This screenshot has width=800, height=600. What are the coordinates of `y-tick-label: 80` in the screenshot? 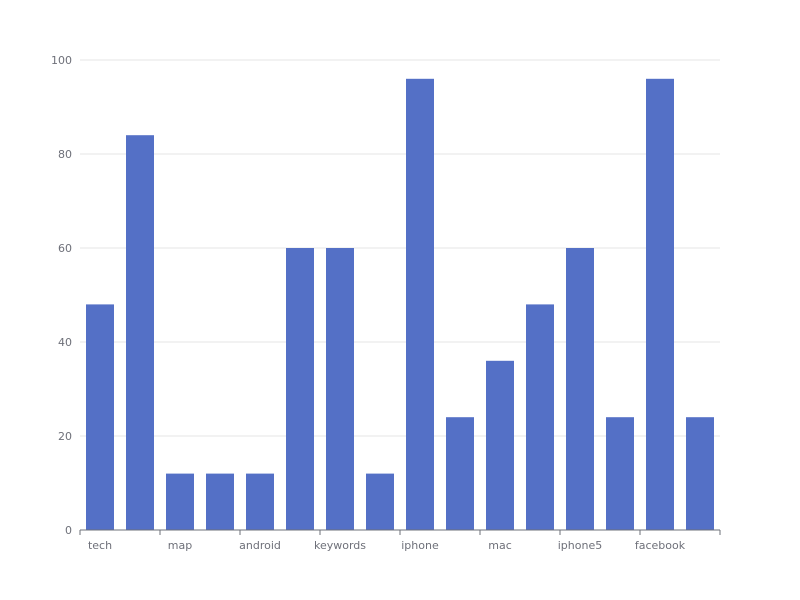 It's located at (65, 154).